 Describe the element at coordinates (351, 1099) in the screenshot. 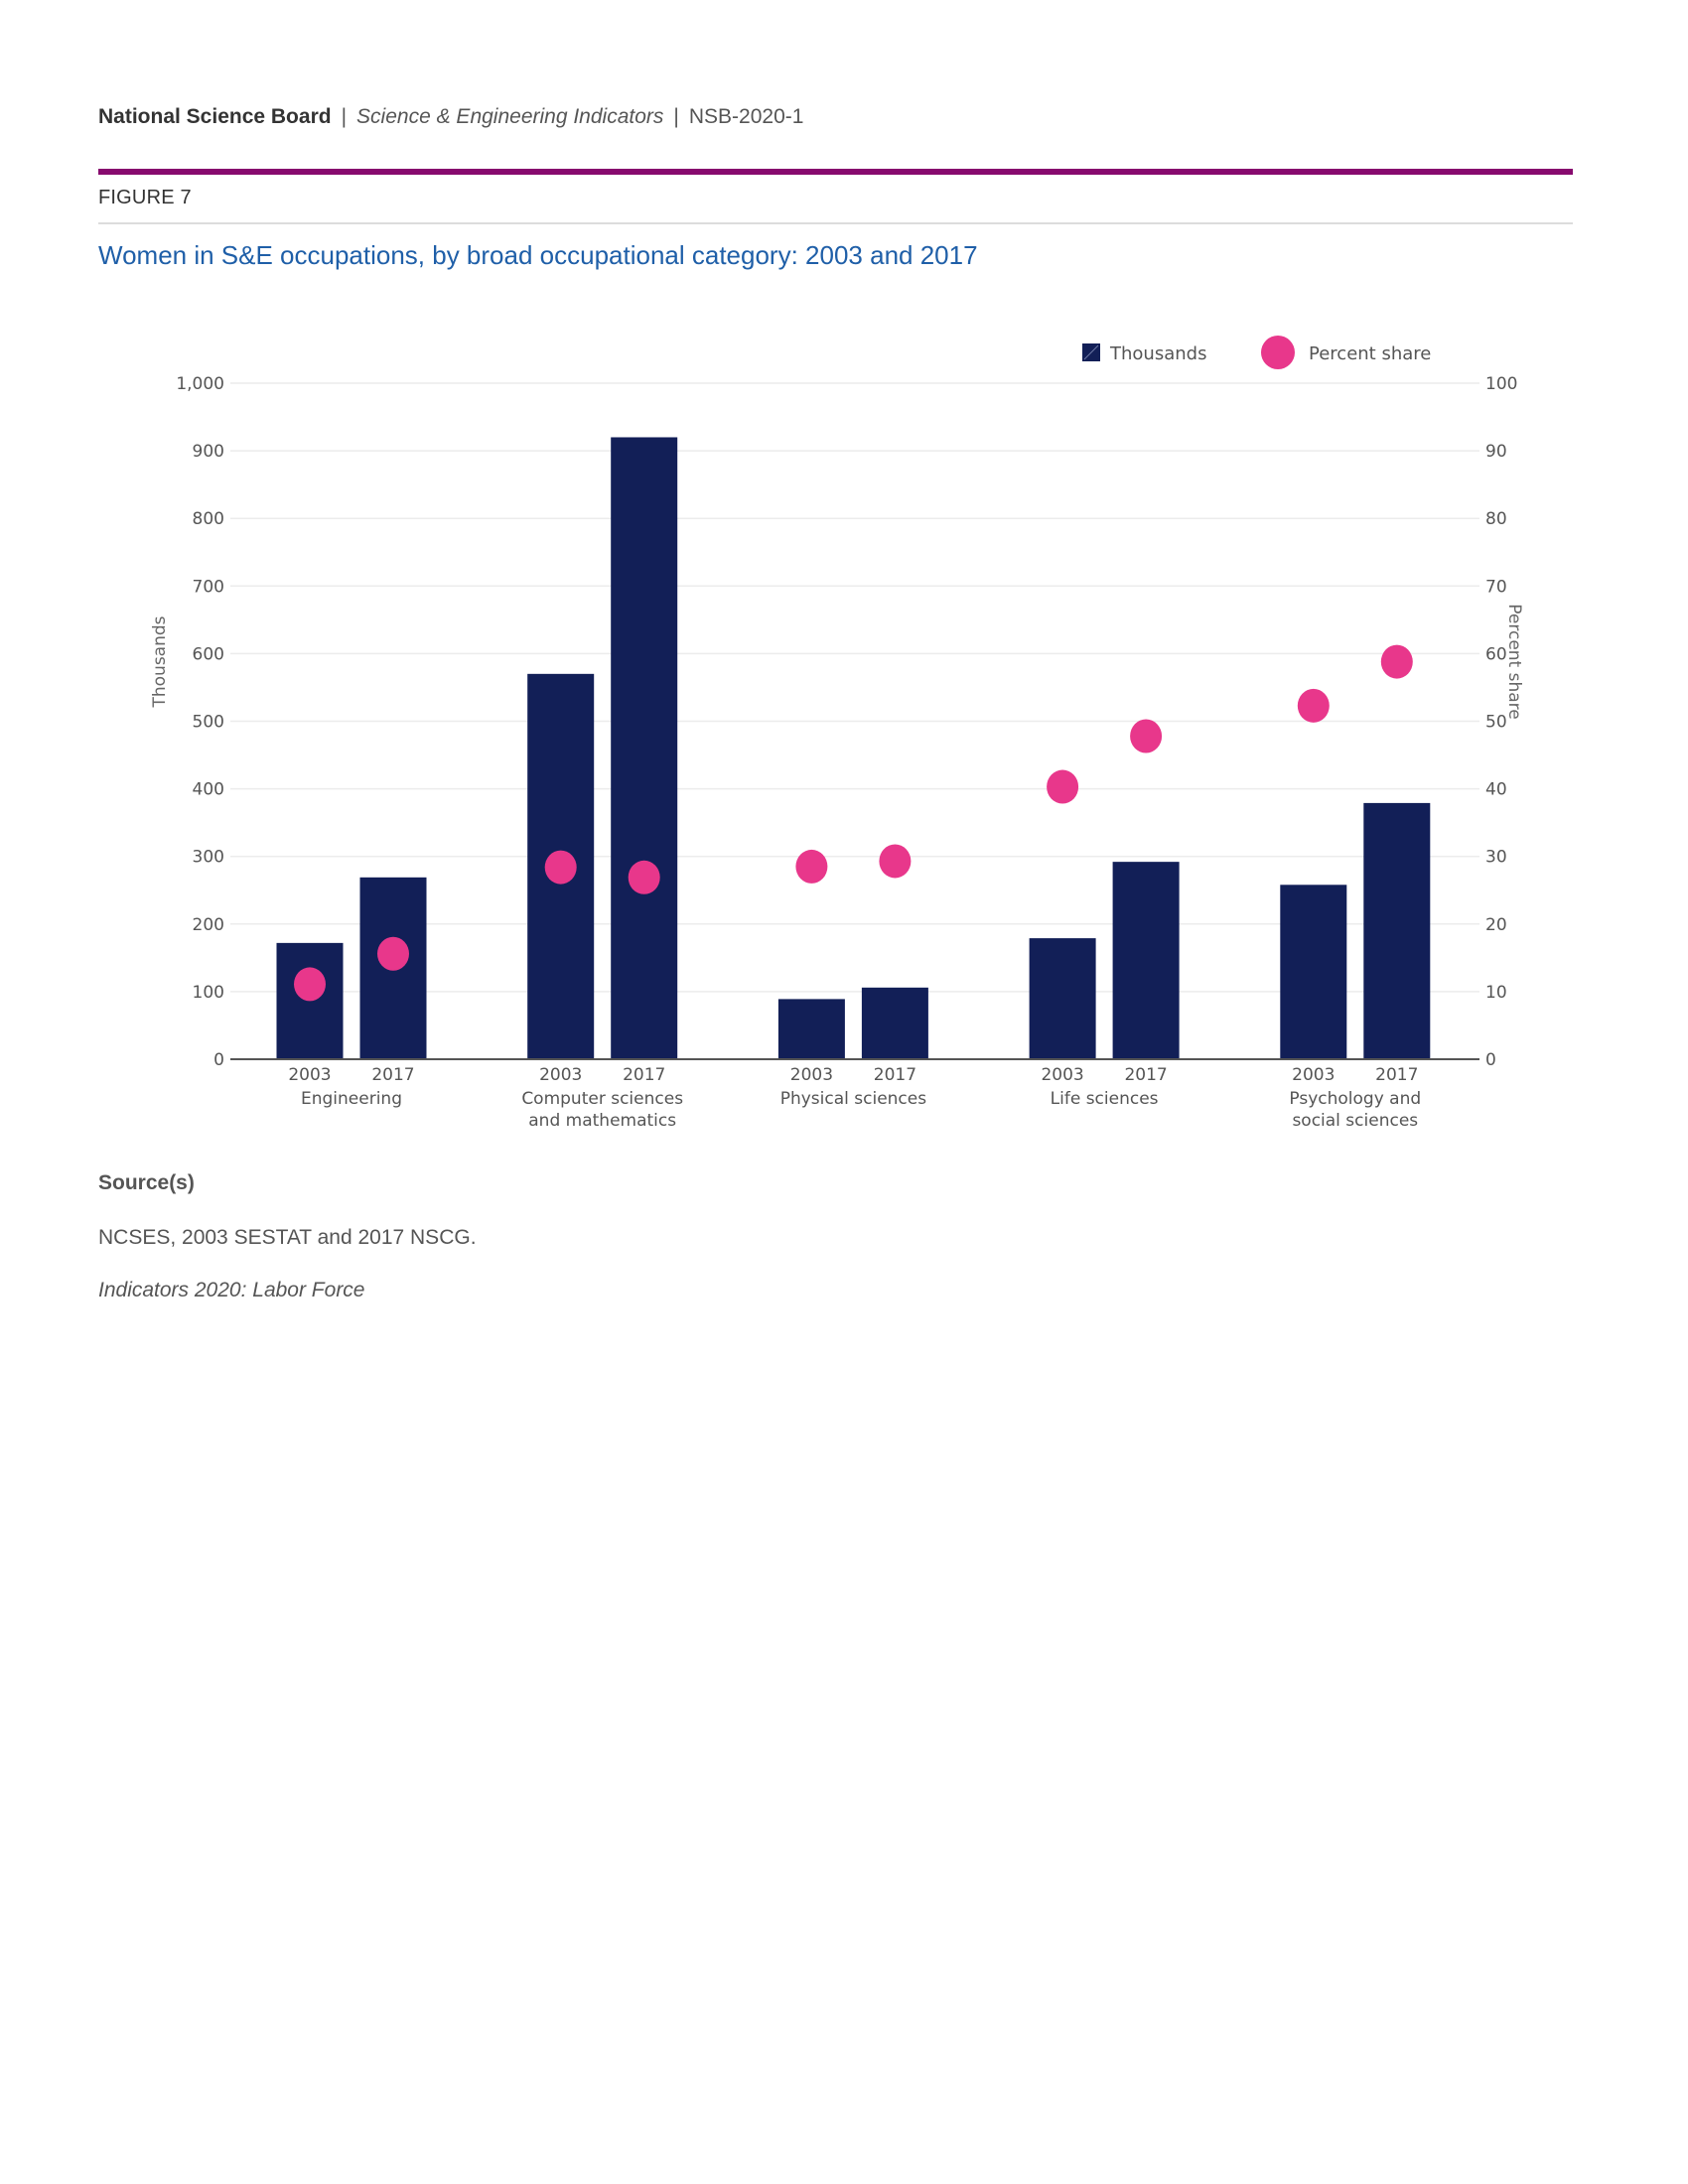

I see `x-category-label: Engineering` at that location.